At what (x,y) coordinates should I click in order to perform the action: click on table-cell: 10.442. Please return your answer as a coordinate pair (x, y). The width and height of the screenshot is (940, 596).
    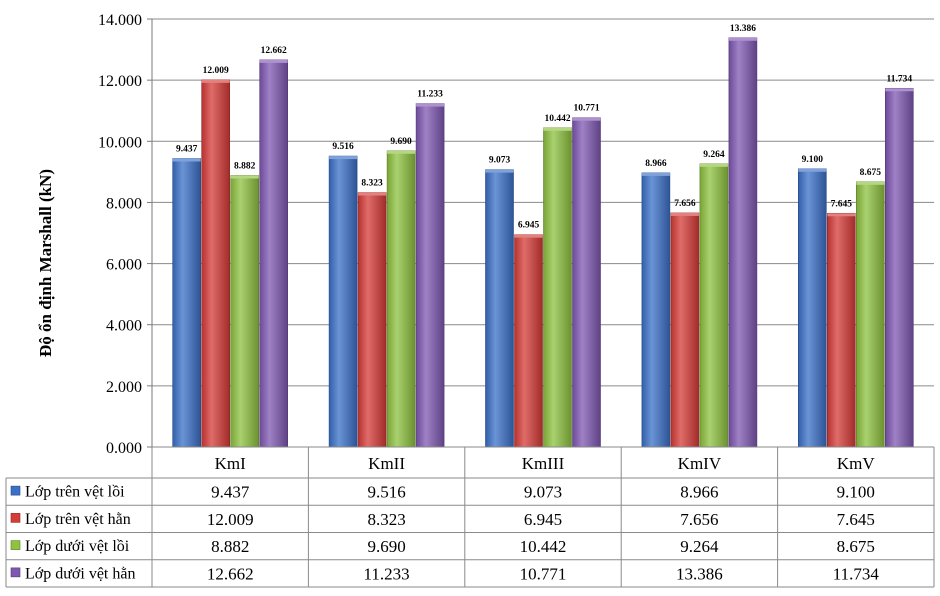
    Looking at the image, I should click on (543, 546).